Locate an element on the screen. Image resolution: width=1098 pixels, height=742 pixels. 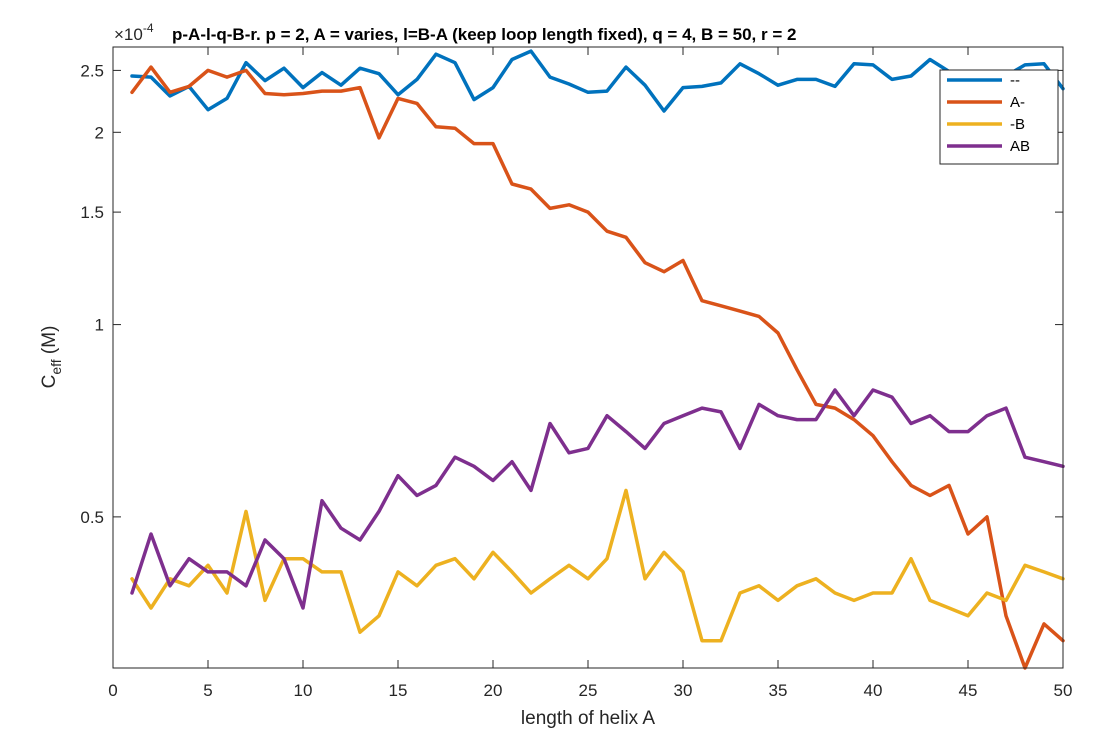
y-tick-label: 2.5 is located at coordinates (92, 70).